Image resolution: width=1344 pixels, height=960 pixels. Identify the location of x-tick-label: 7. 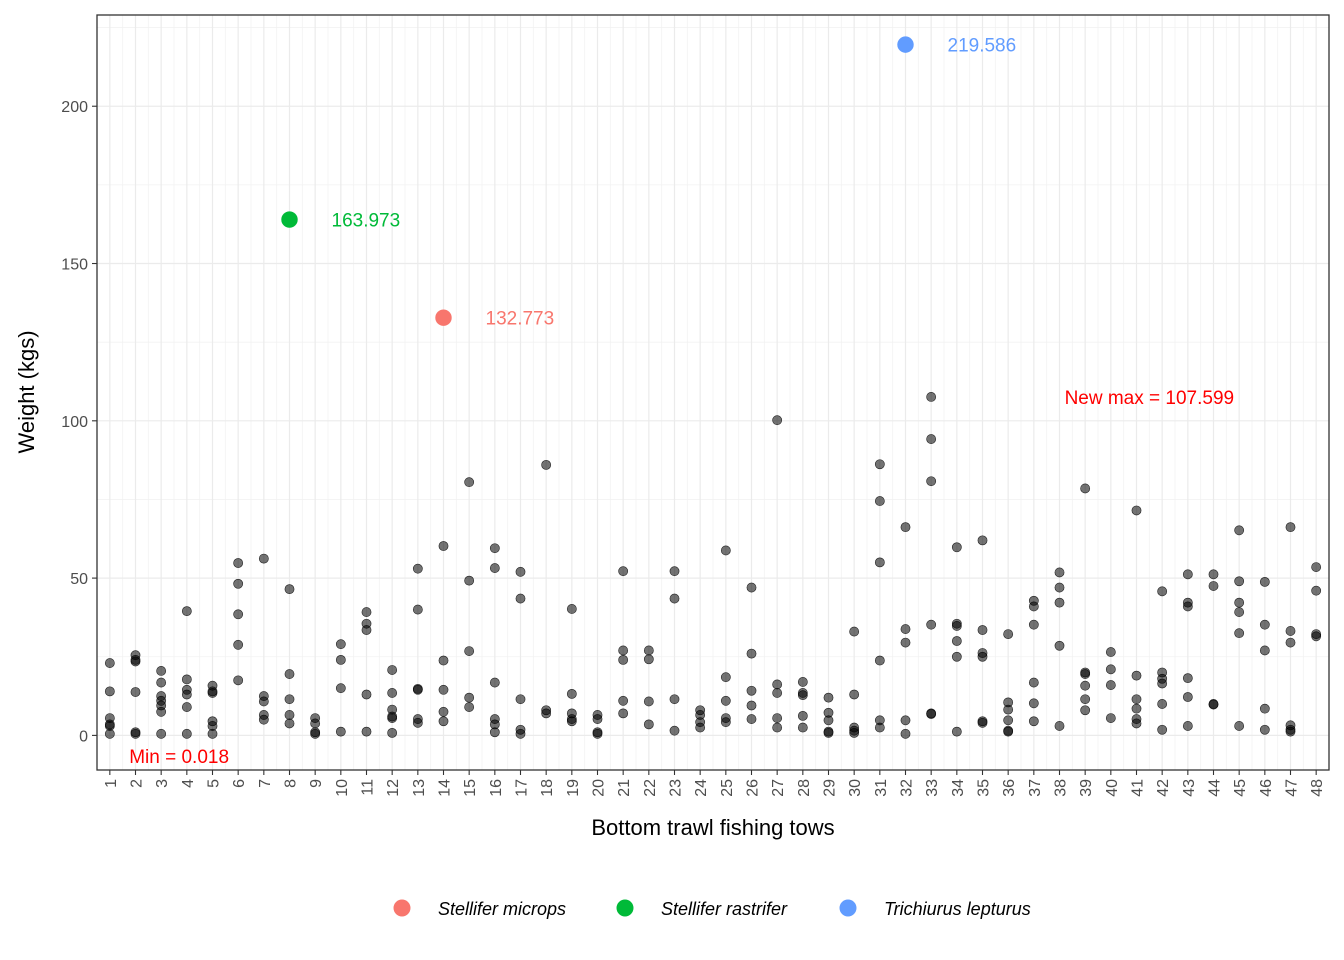
(265, 783).